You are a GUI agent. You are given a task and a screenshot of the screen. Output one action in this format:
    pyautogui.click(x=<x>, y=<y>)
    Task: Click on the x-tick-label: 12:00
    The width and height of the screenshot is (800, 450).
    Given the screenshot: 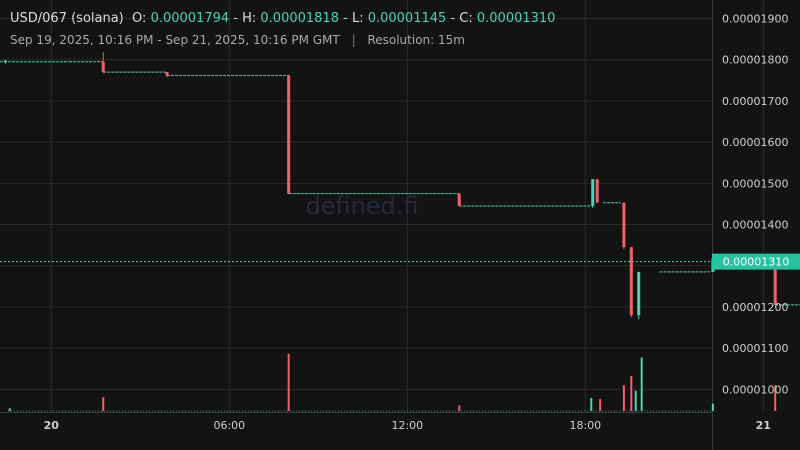 What is the action you would take?
    pyautogui.click(x=407, y=425)
    